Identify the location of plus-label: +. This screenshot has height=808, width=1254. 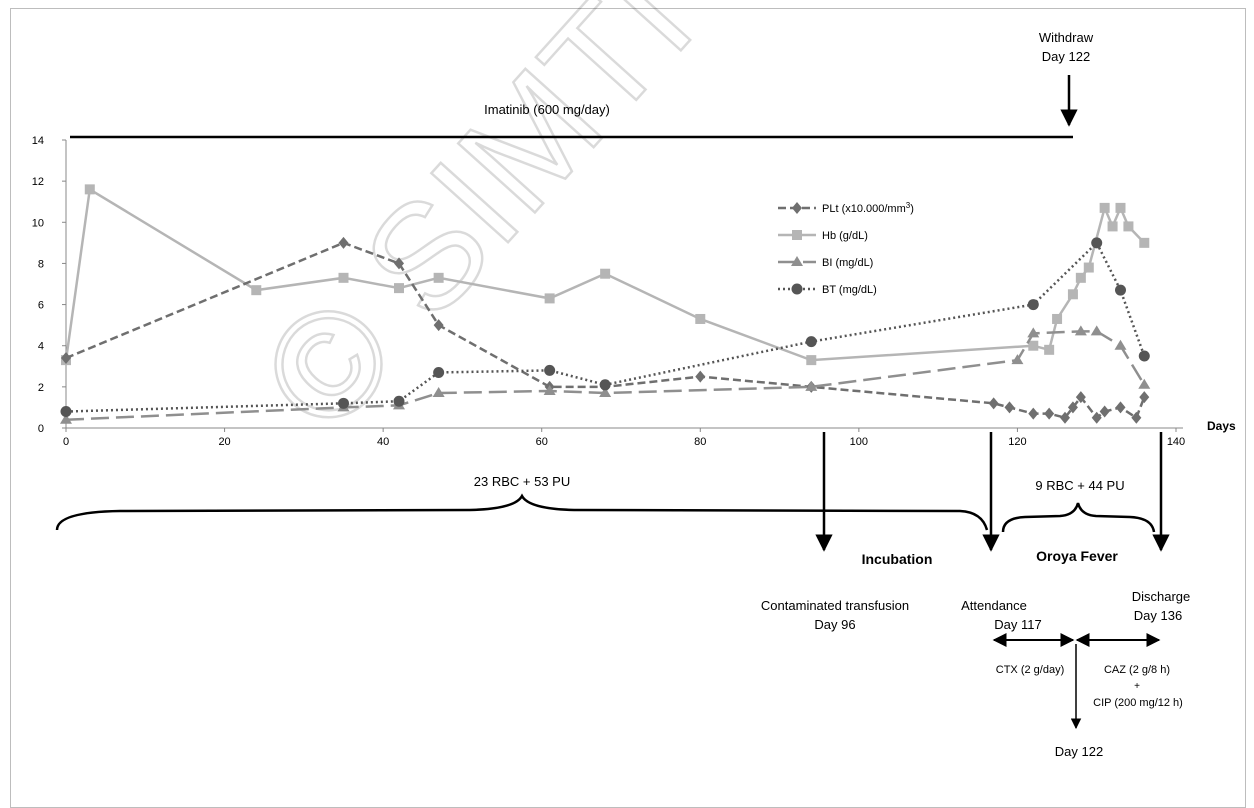
(1137, 686).